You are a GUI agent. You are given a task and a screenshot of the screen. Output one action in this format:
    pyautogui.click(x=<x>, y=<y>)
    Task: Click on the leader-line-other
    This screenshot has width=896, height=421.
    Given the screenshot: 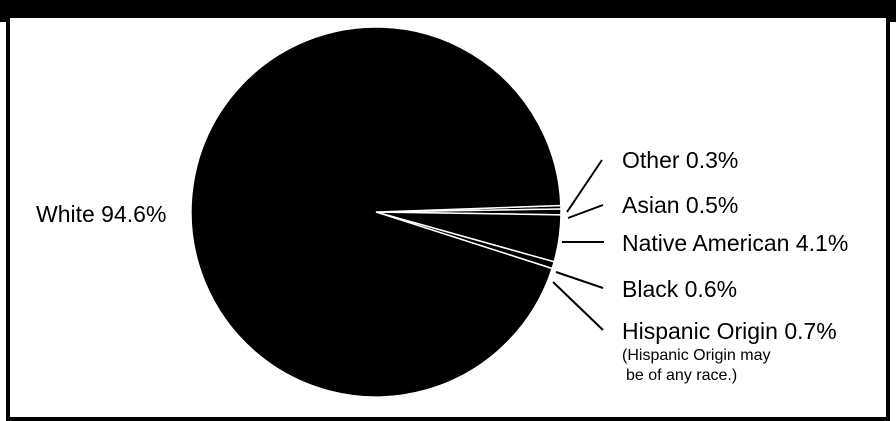 What is the action you would take?
    pyautogui.click(x=584, y=186)
    